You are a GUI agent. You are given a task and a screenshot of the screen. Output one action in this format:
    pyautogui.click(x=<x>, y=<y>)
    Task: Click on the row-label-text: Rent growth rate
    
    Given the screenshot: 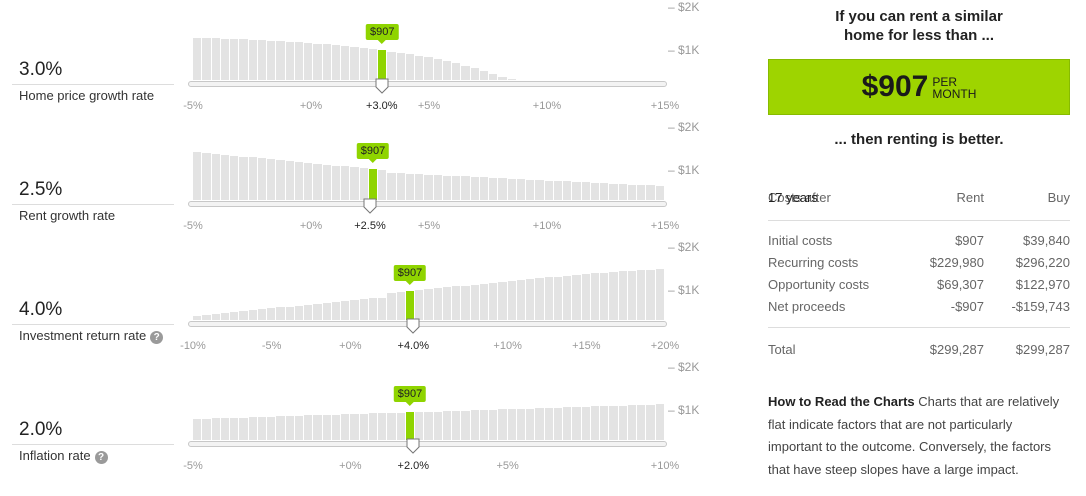 What is the action you would take?
    pyautogui.click(x=67, y=215)
    